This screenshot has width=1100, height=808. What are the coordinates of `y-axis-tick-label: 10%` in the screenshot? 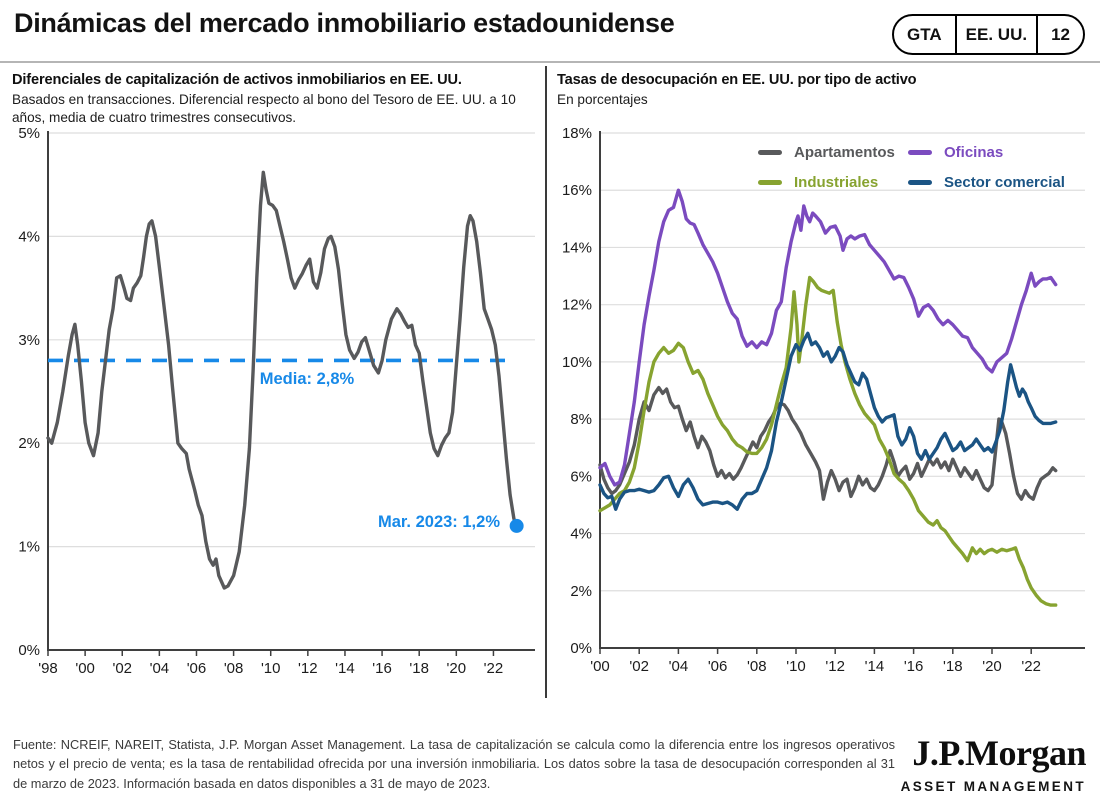 It's located at (577, 362).